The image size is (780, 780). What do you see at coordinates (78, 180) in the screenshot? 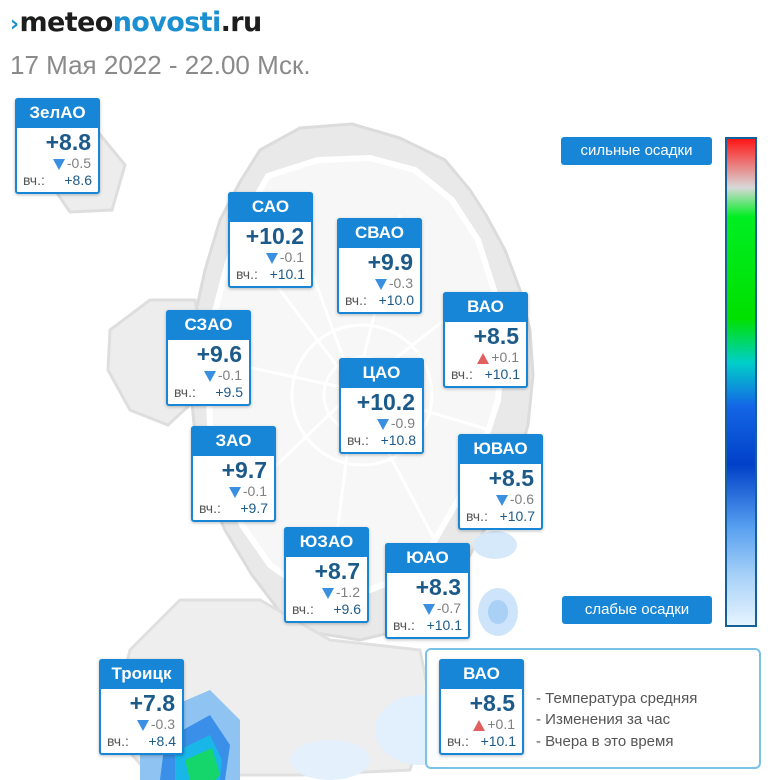
I see `yesterday-value: +8.6` at bounding box center [78, 180].